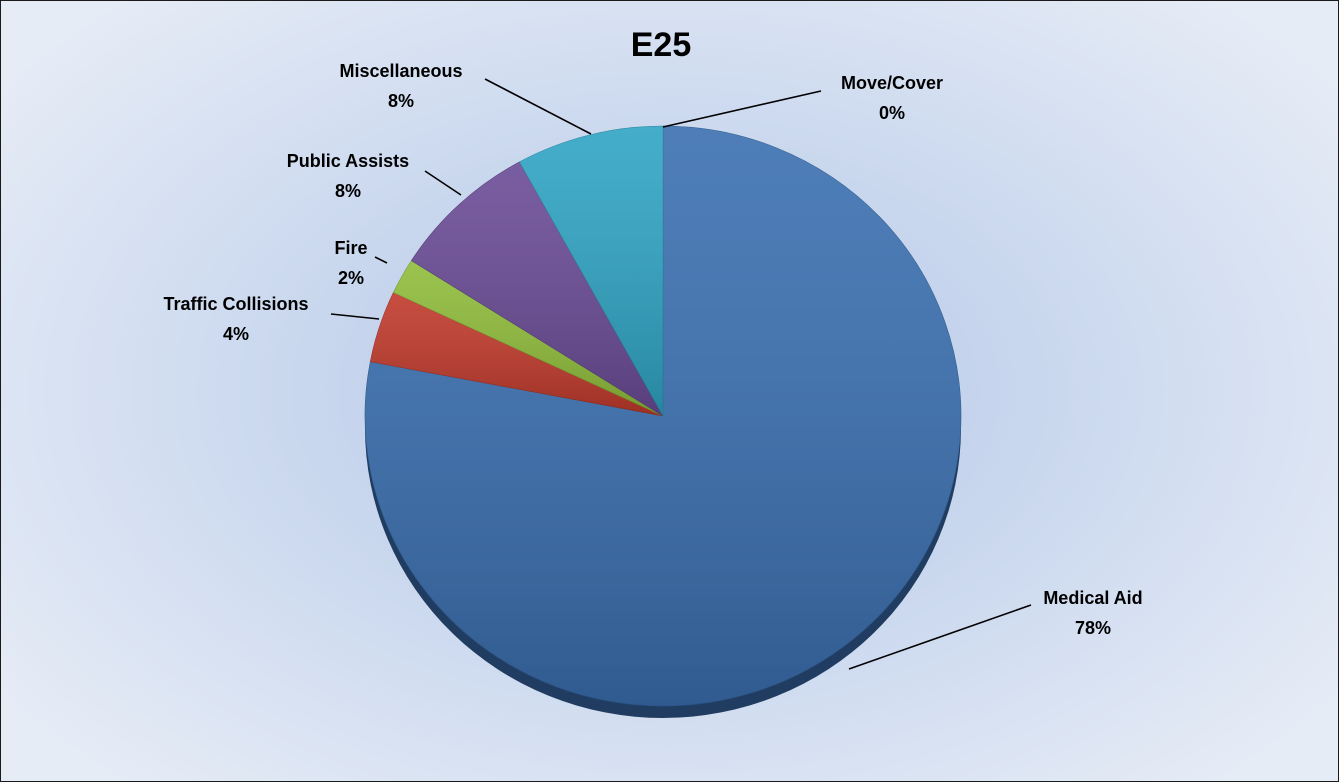 The height and width of the screenshot is (782, 1339). I want to click on slice-value-move-cover: 0%, so click(892, 113).